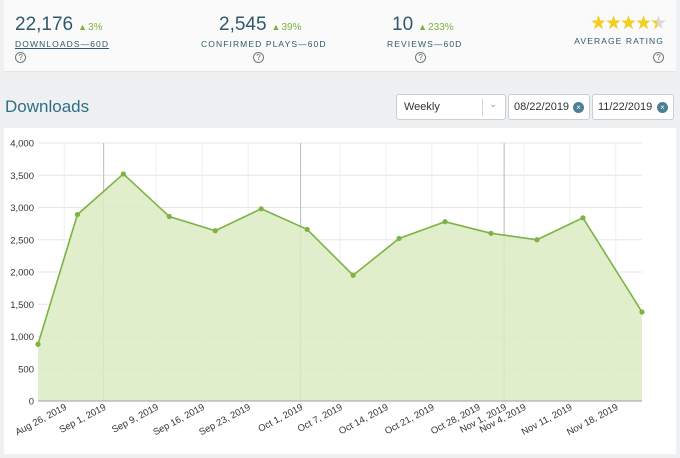 The height and width of the screenshot is (458, 680). I want to click on y-tick-label: 4,000, so click(22, 144).